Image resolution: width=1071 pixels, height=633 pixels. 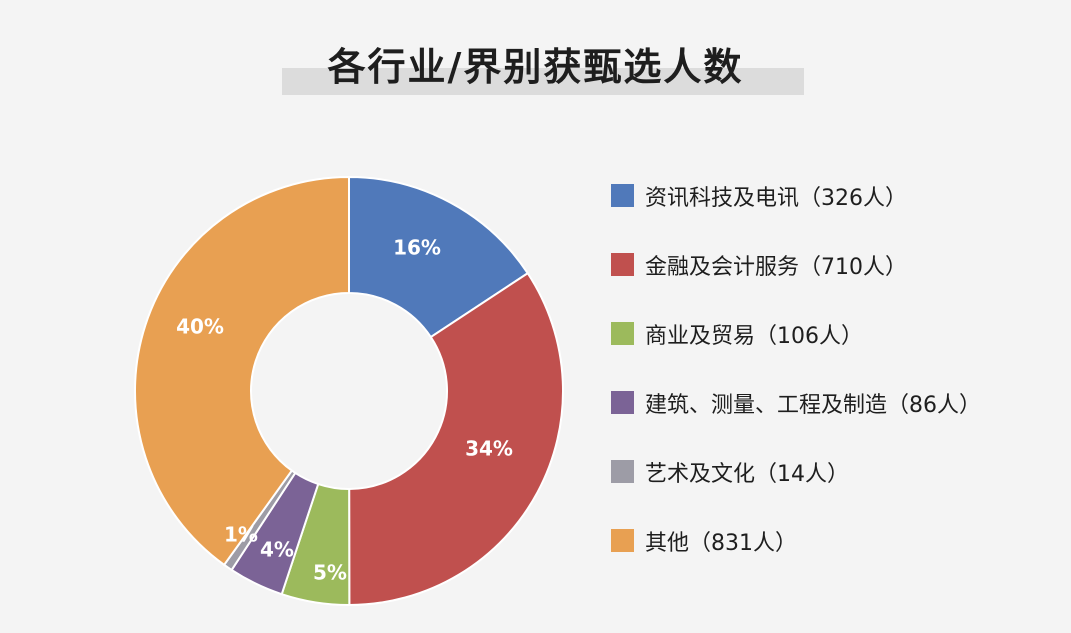 I want to click on slice-percent-label-3: 4%, so click(x=277, y=550).